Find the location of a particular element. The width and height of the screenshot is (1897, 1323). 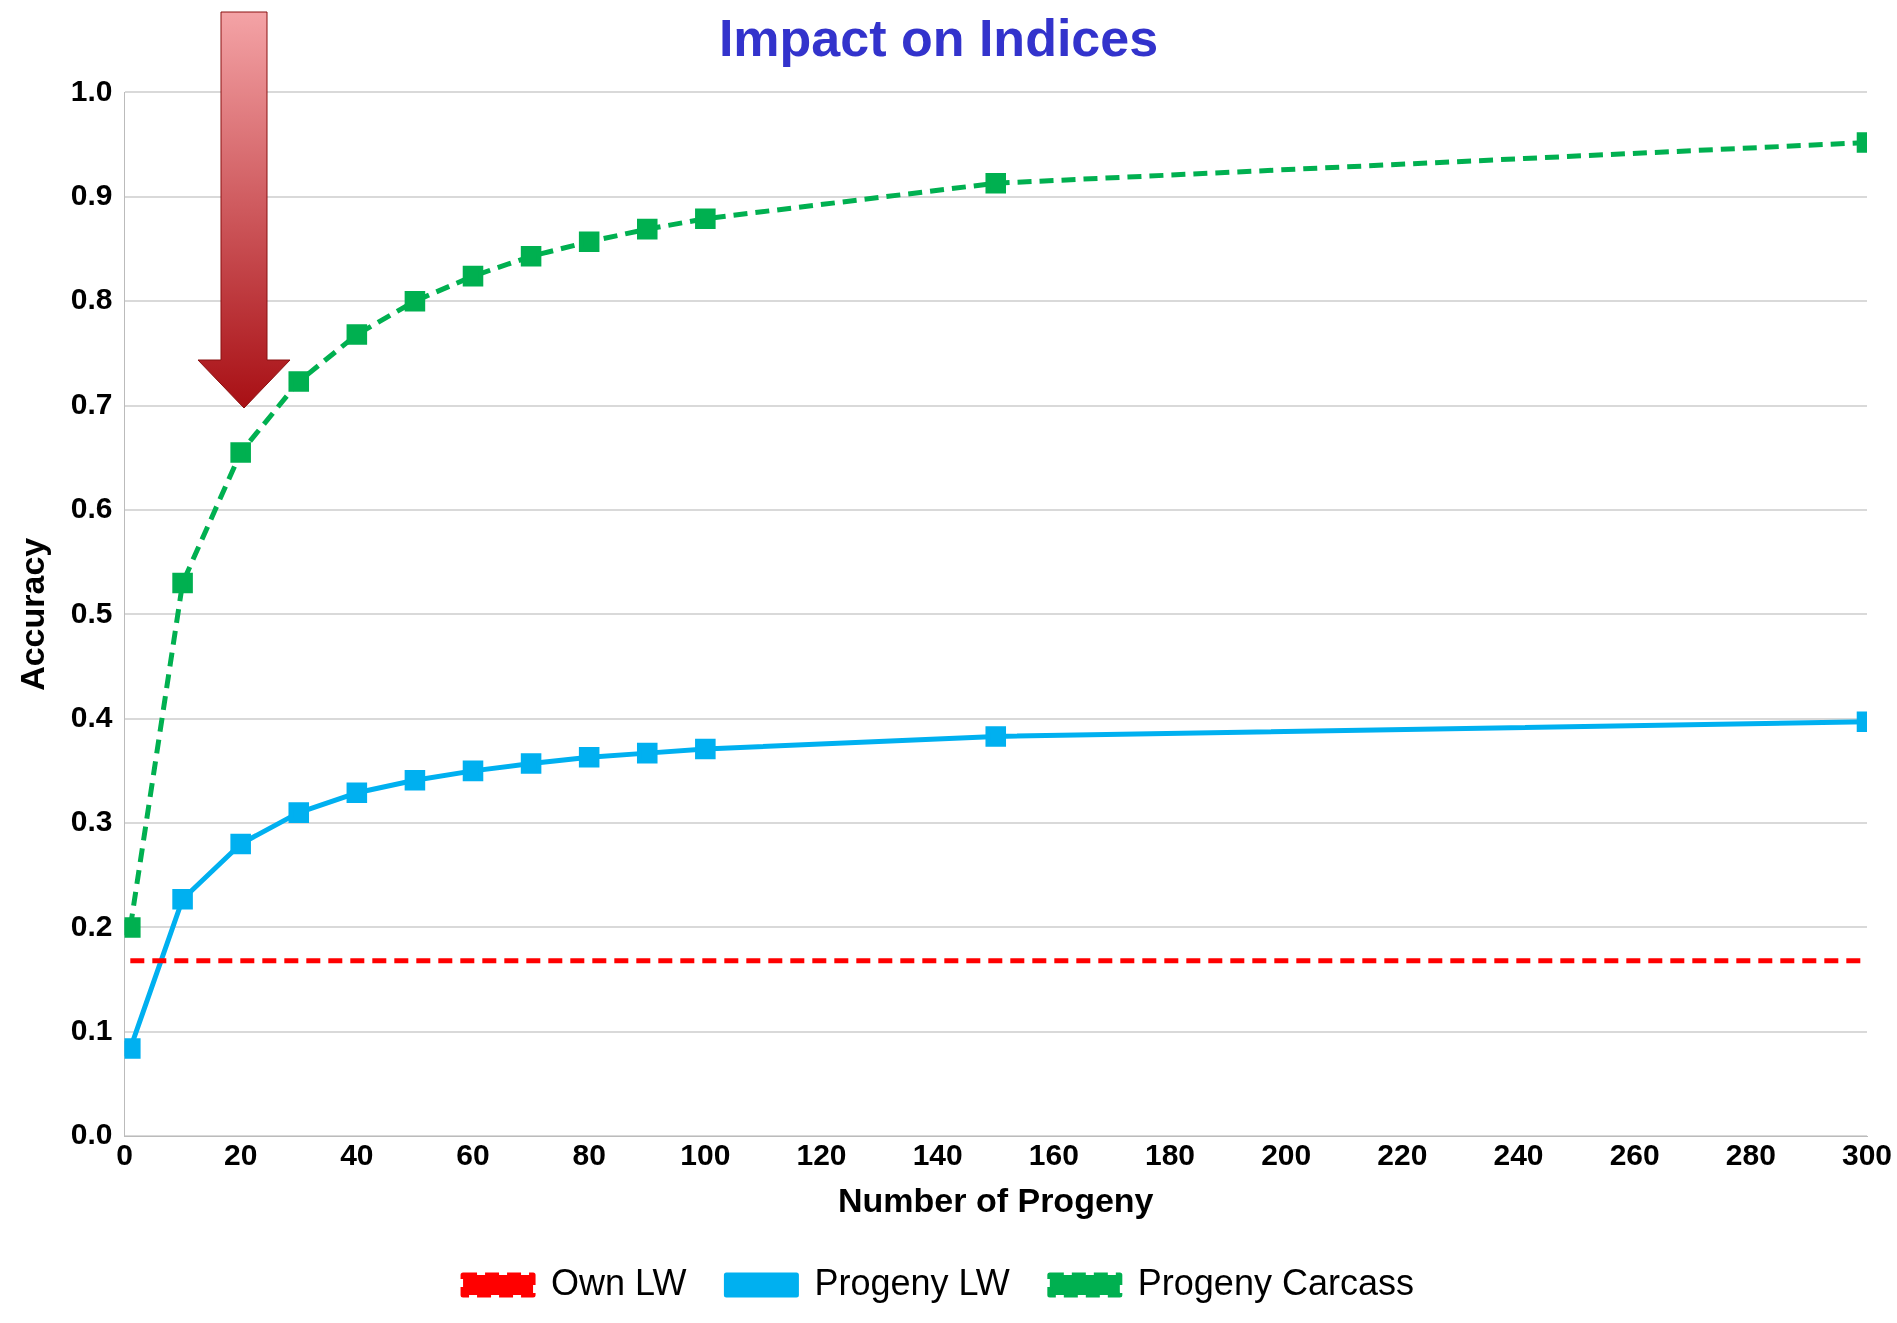

y-tick-label: 0.2 is located at coordinates (91, 925).